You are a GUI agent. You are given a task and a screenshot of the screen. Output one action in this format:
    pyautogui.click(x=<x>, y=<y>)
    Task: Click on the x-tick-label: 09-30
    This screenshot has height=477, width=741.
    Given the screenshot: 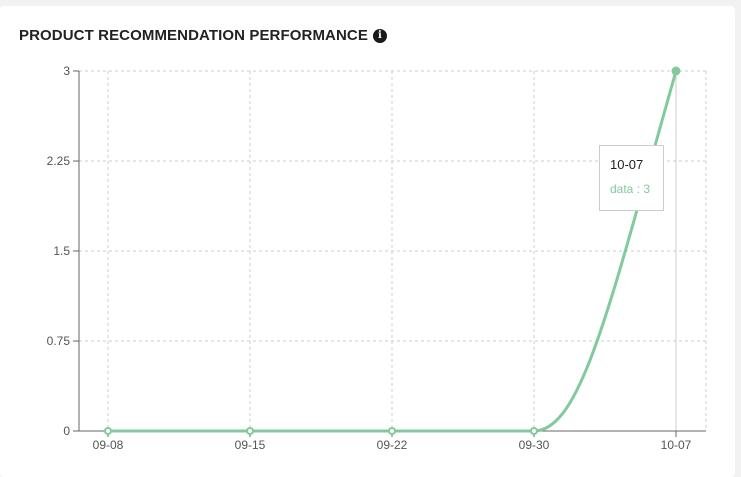 What is the action you would take?
    pyautogui.click(x=534, y=445)
    